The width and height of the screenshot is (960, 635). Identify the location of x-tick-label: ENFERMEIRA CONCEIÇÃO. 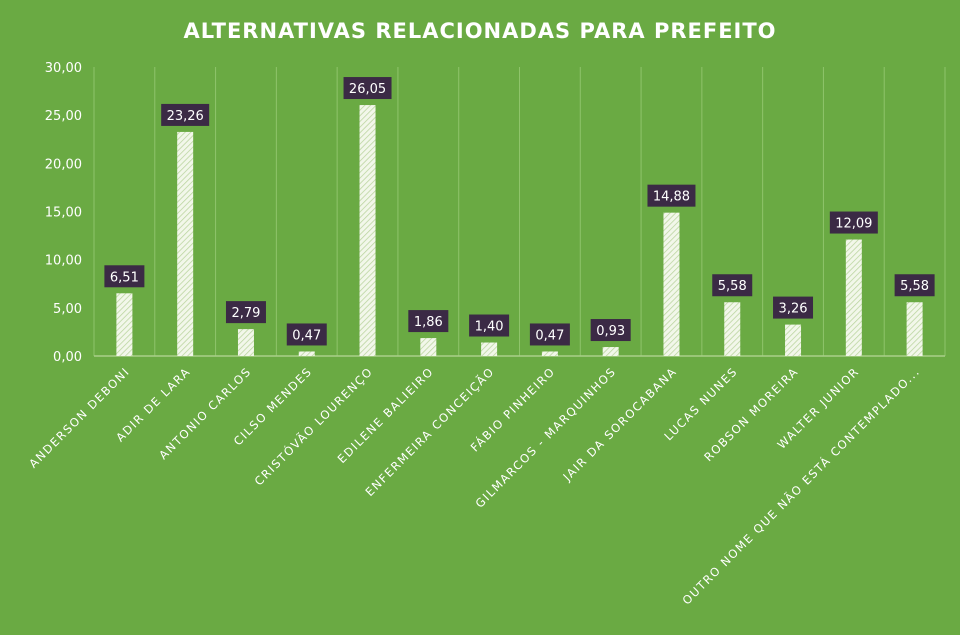
(429, 431).